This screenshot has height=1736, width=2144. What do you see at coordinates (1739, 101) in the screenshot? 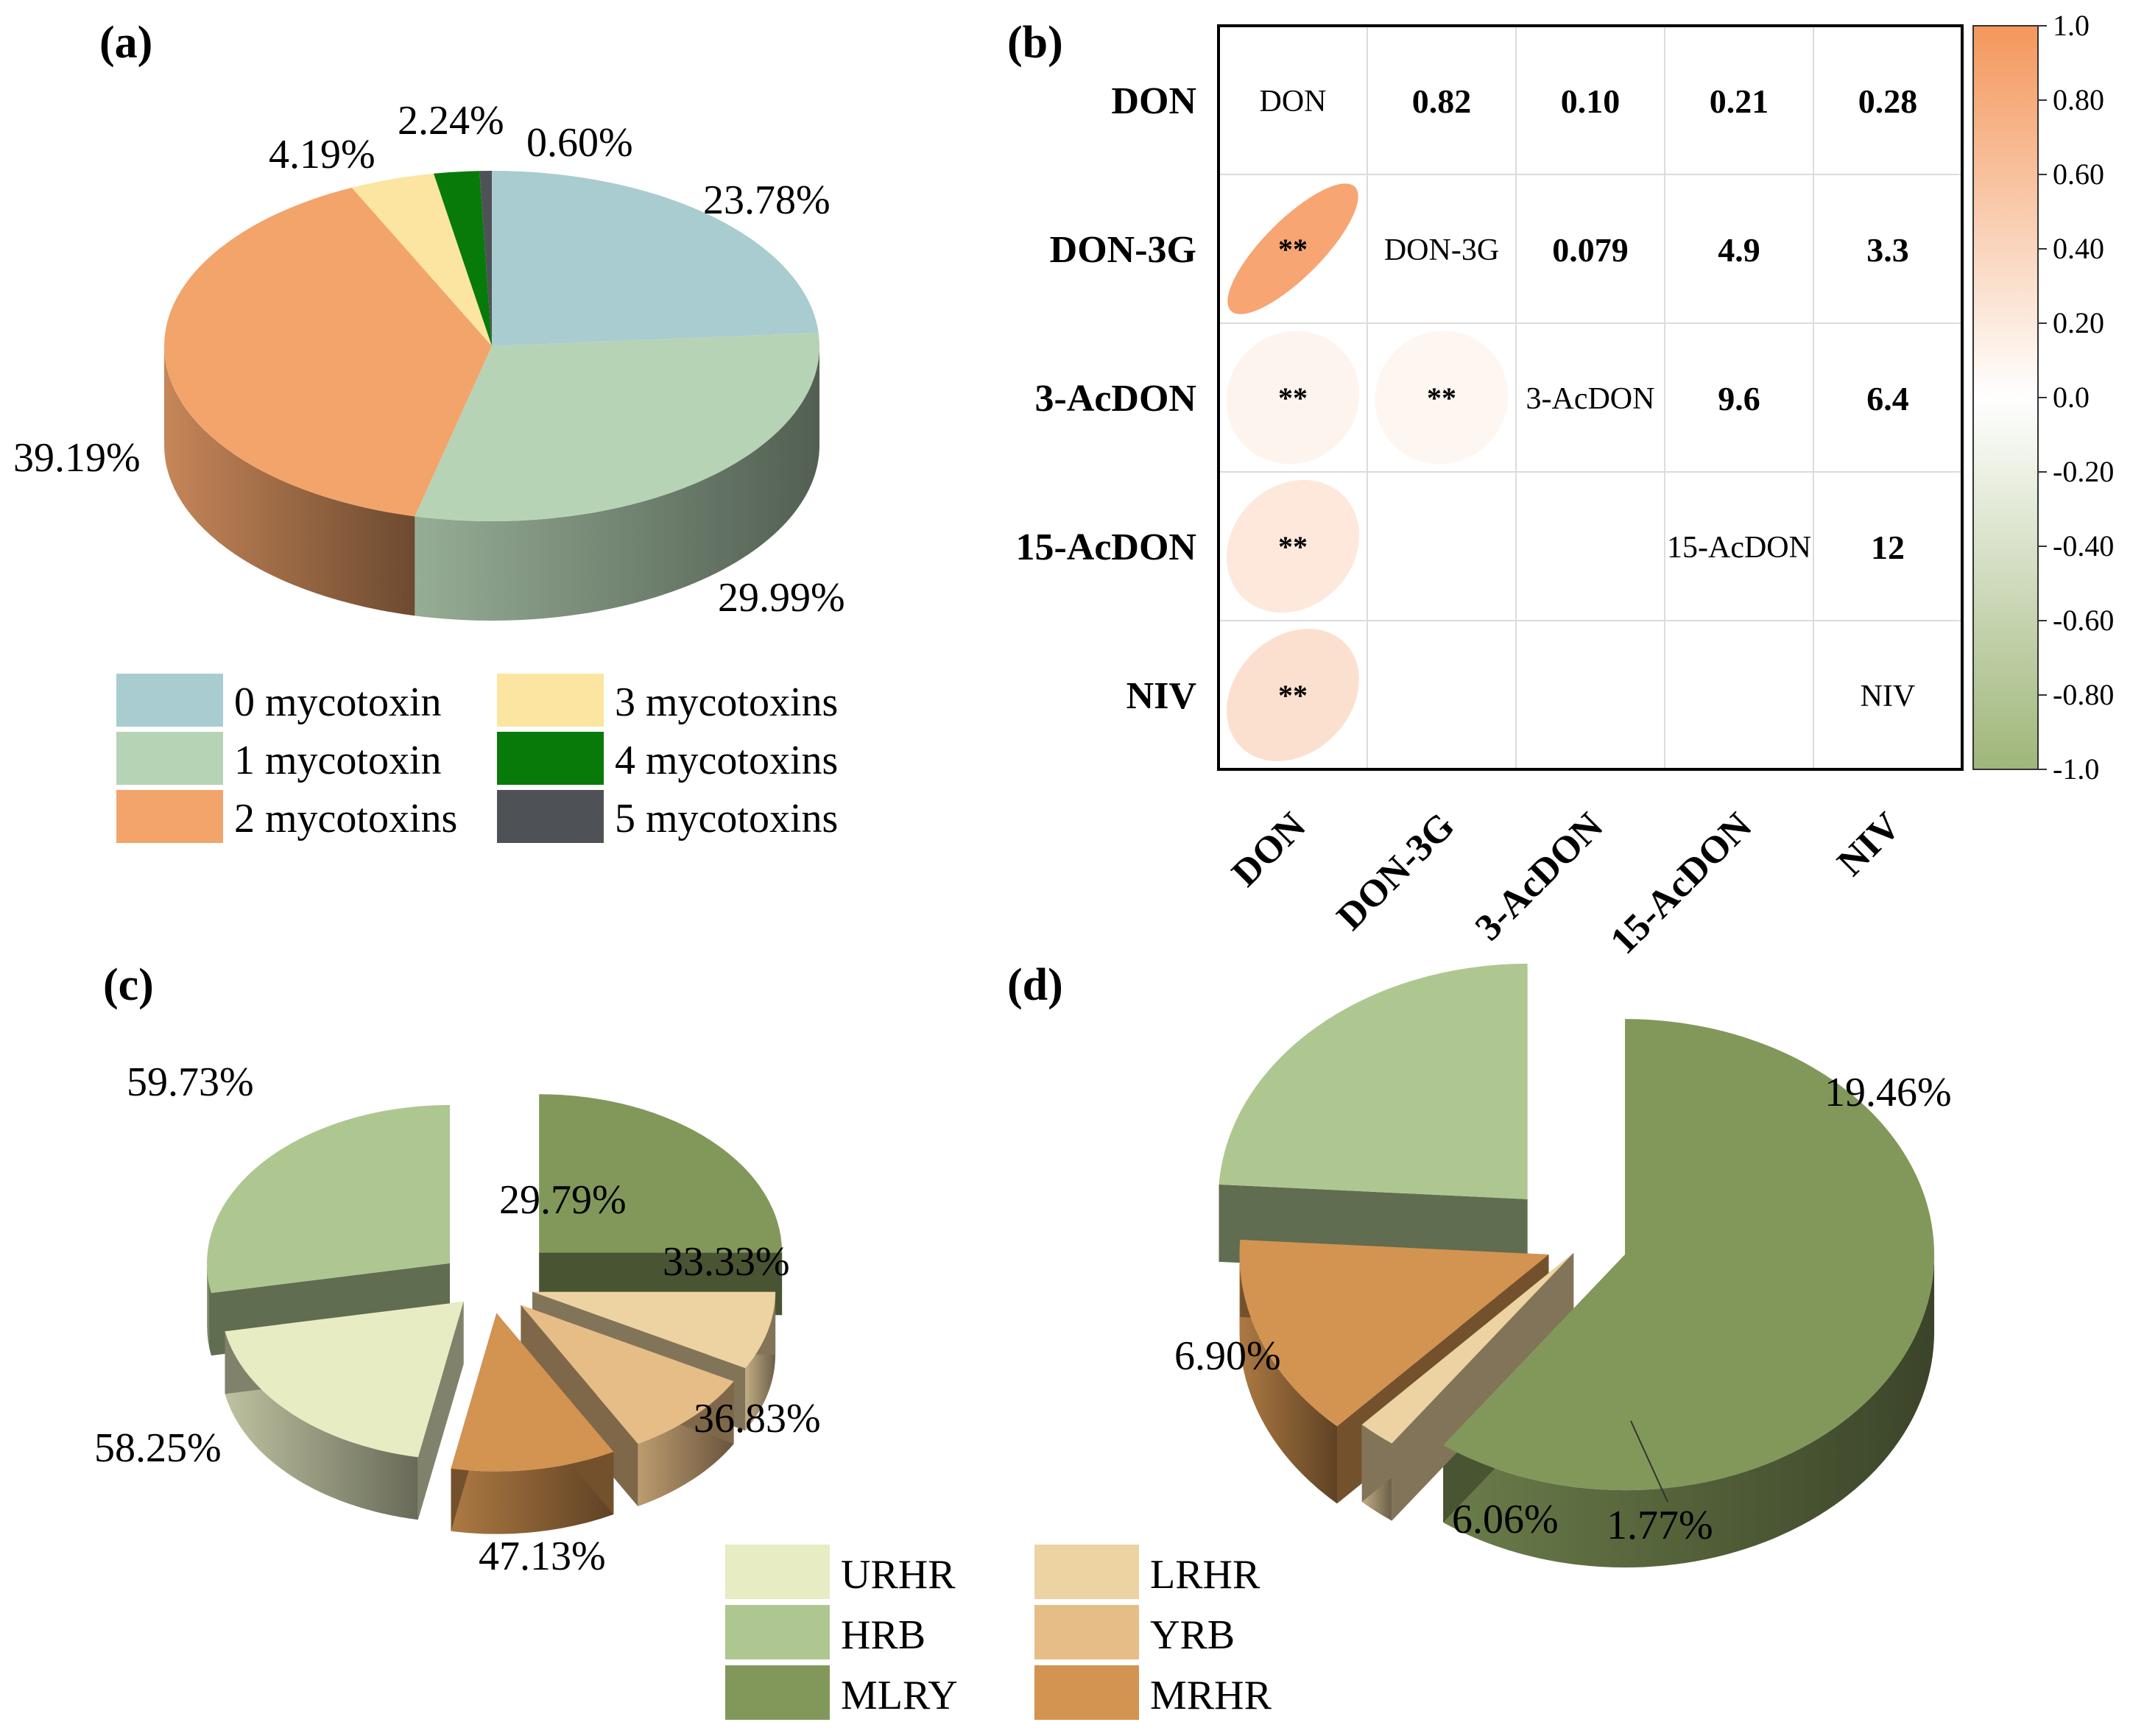
I see `coef-DON-15-AcDON: 0.21` at bounding box center [1739, 101].